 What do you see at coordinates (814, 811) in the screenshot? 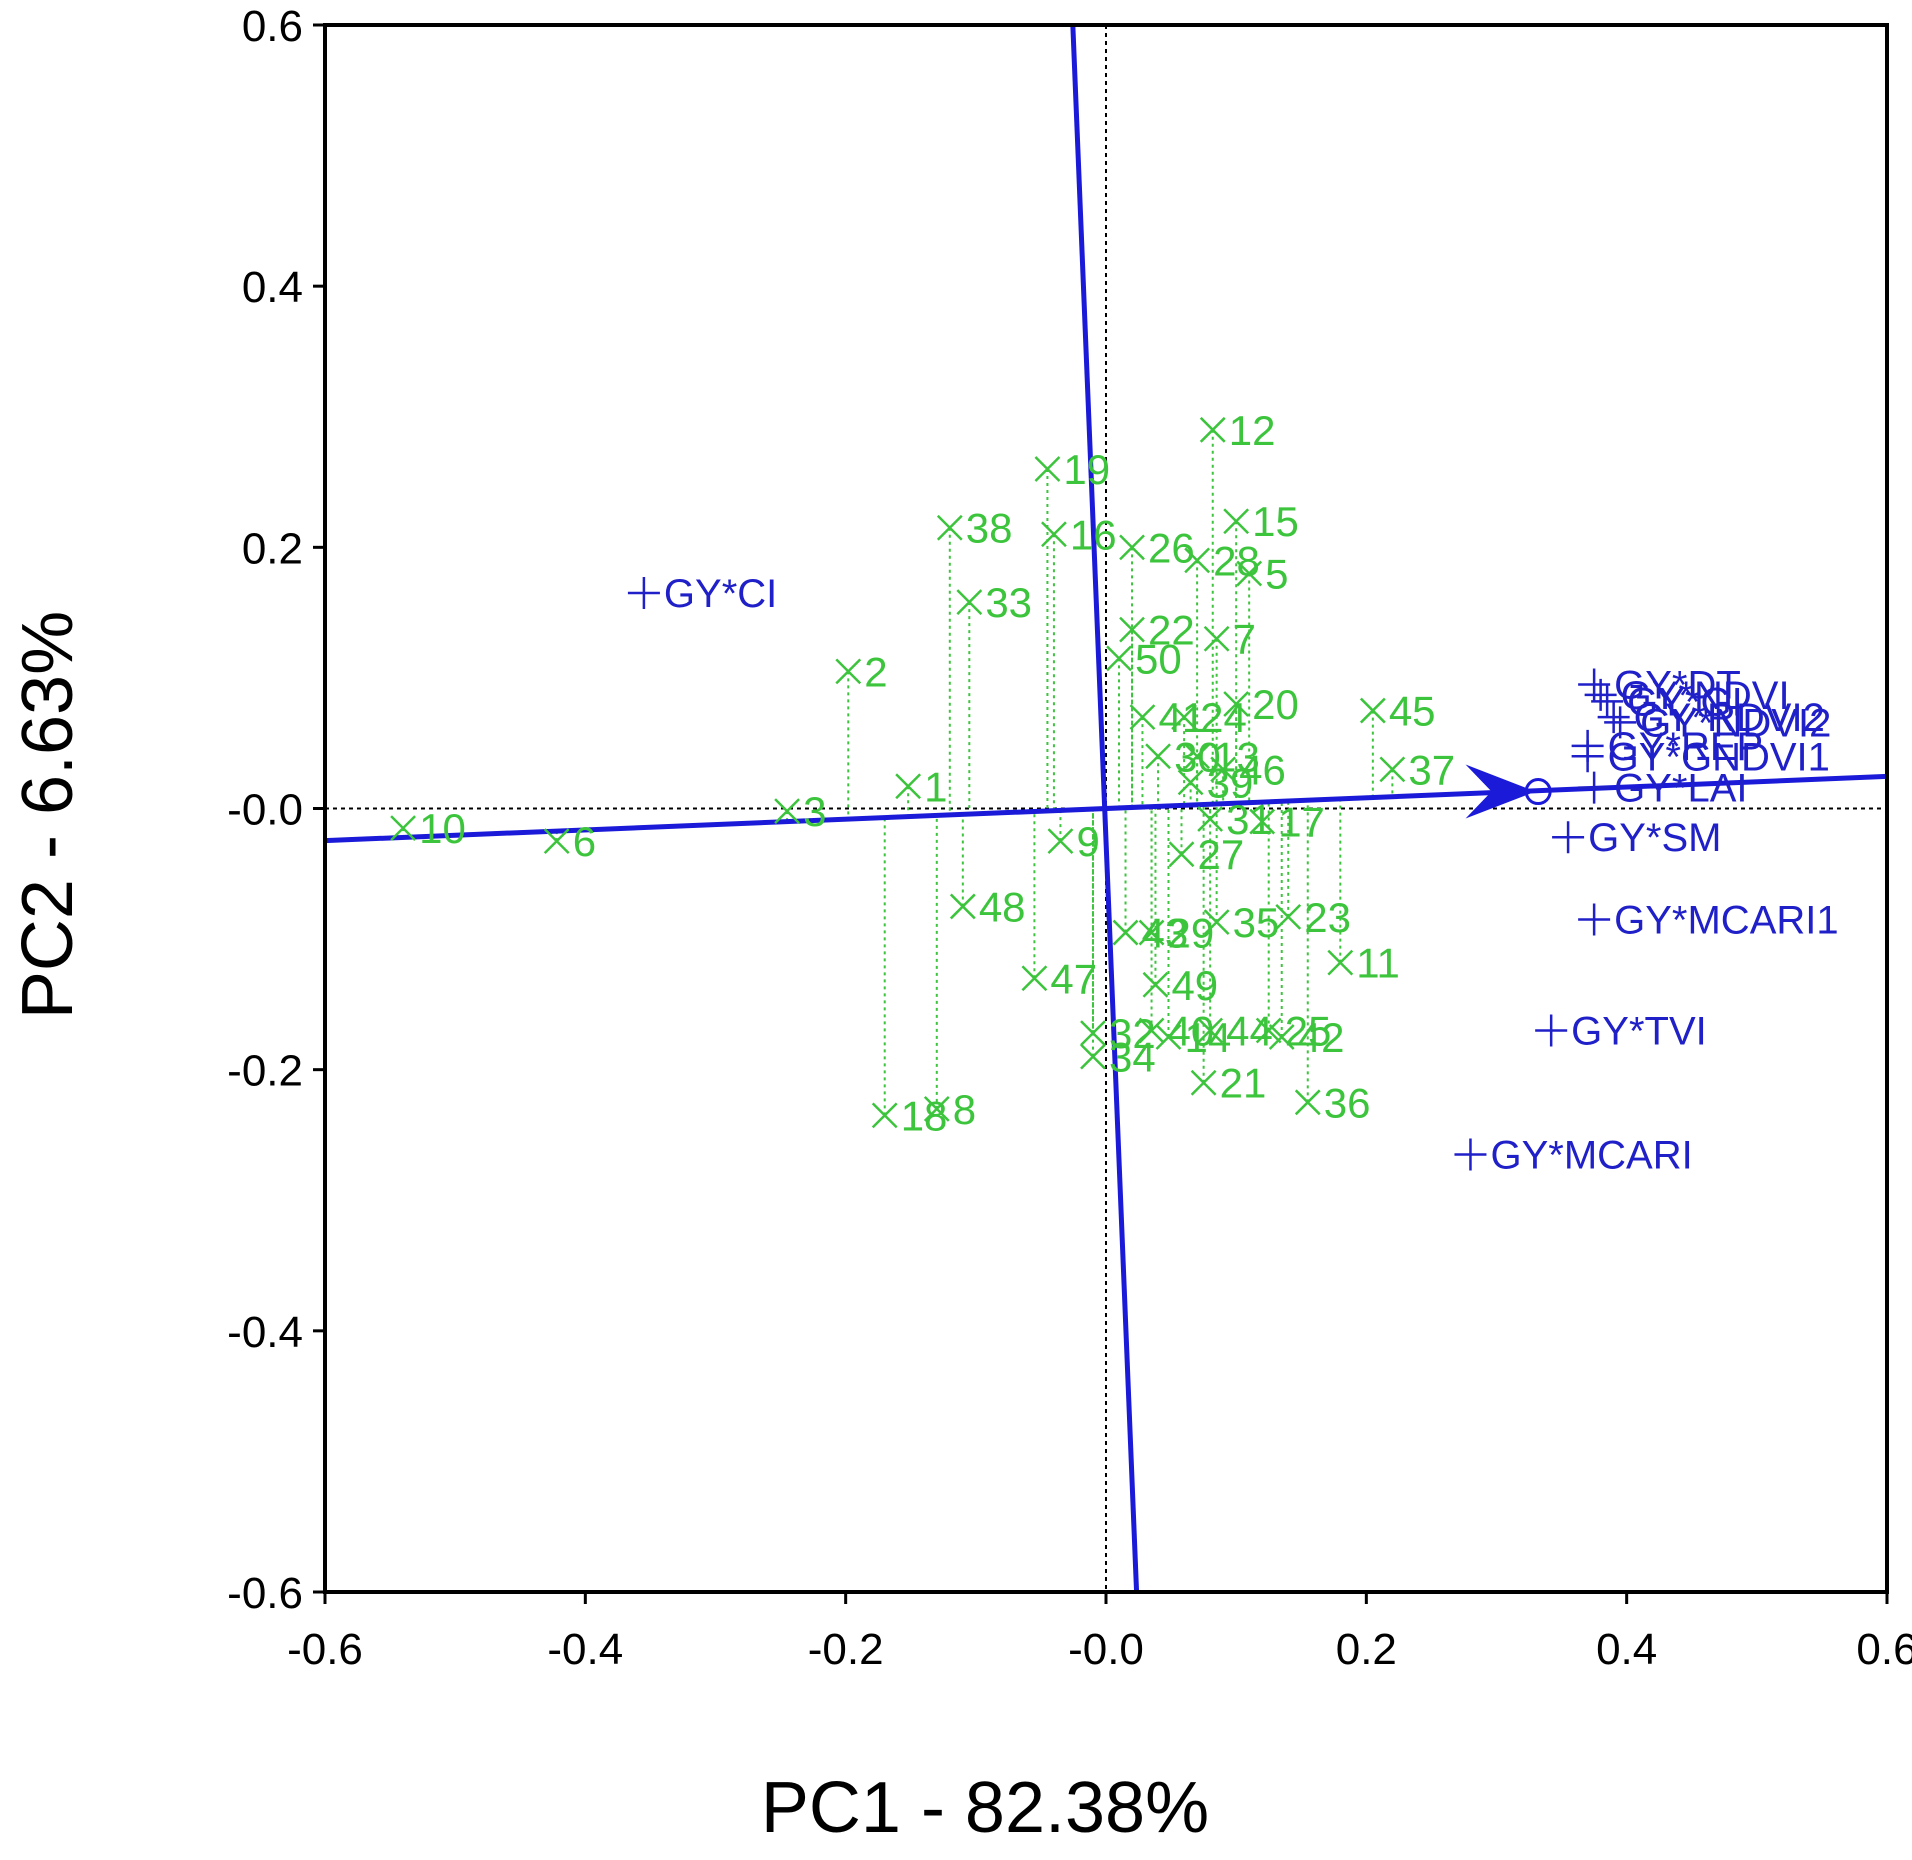
I see `genotype-label-3: 3` at bounding box center [814, 811].